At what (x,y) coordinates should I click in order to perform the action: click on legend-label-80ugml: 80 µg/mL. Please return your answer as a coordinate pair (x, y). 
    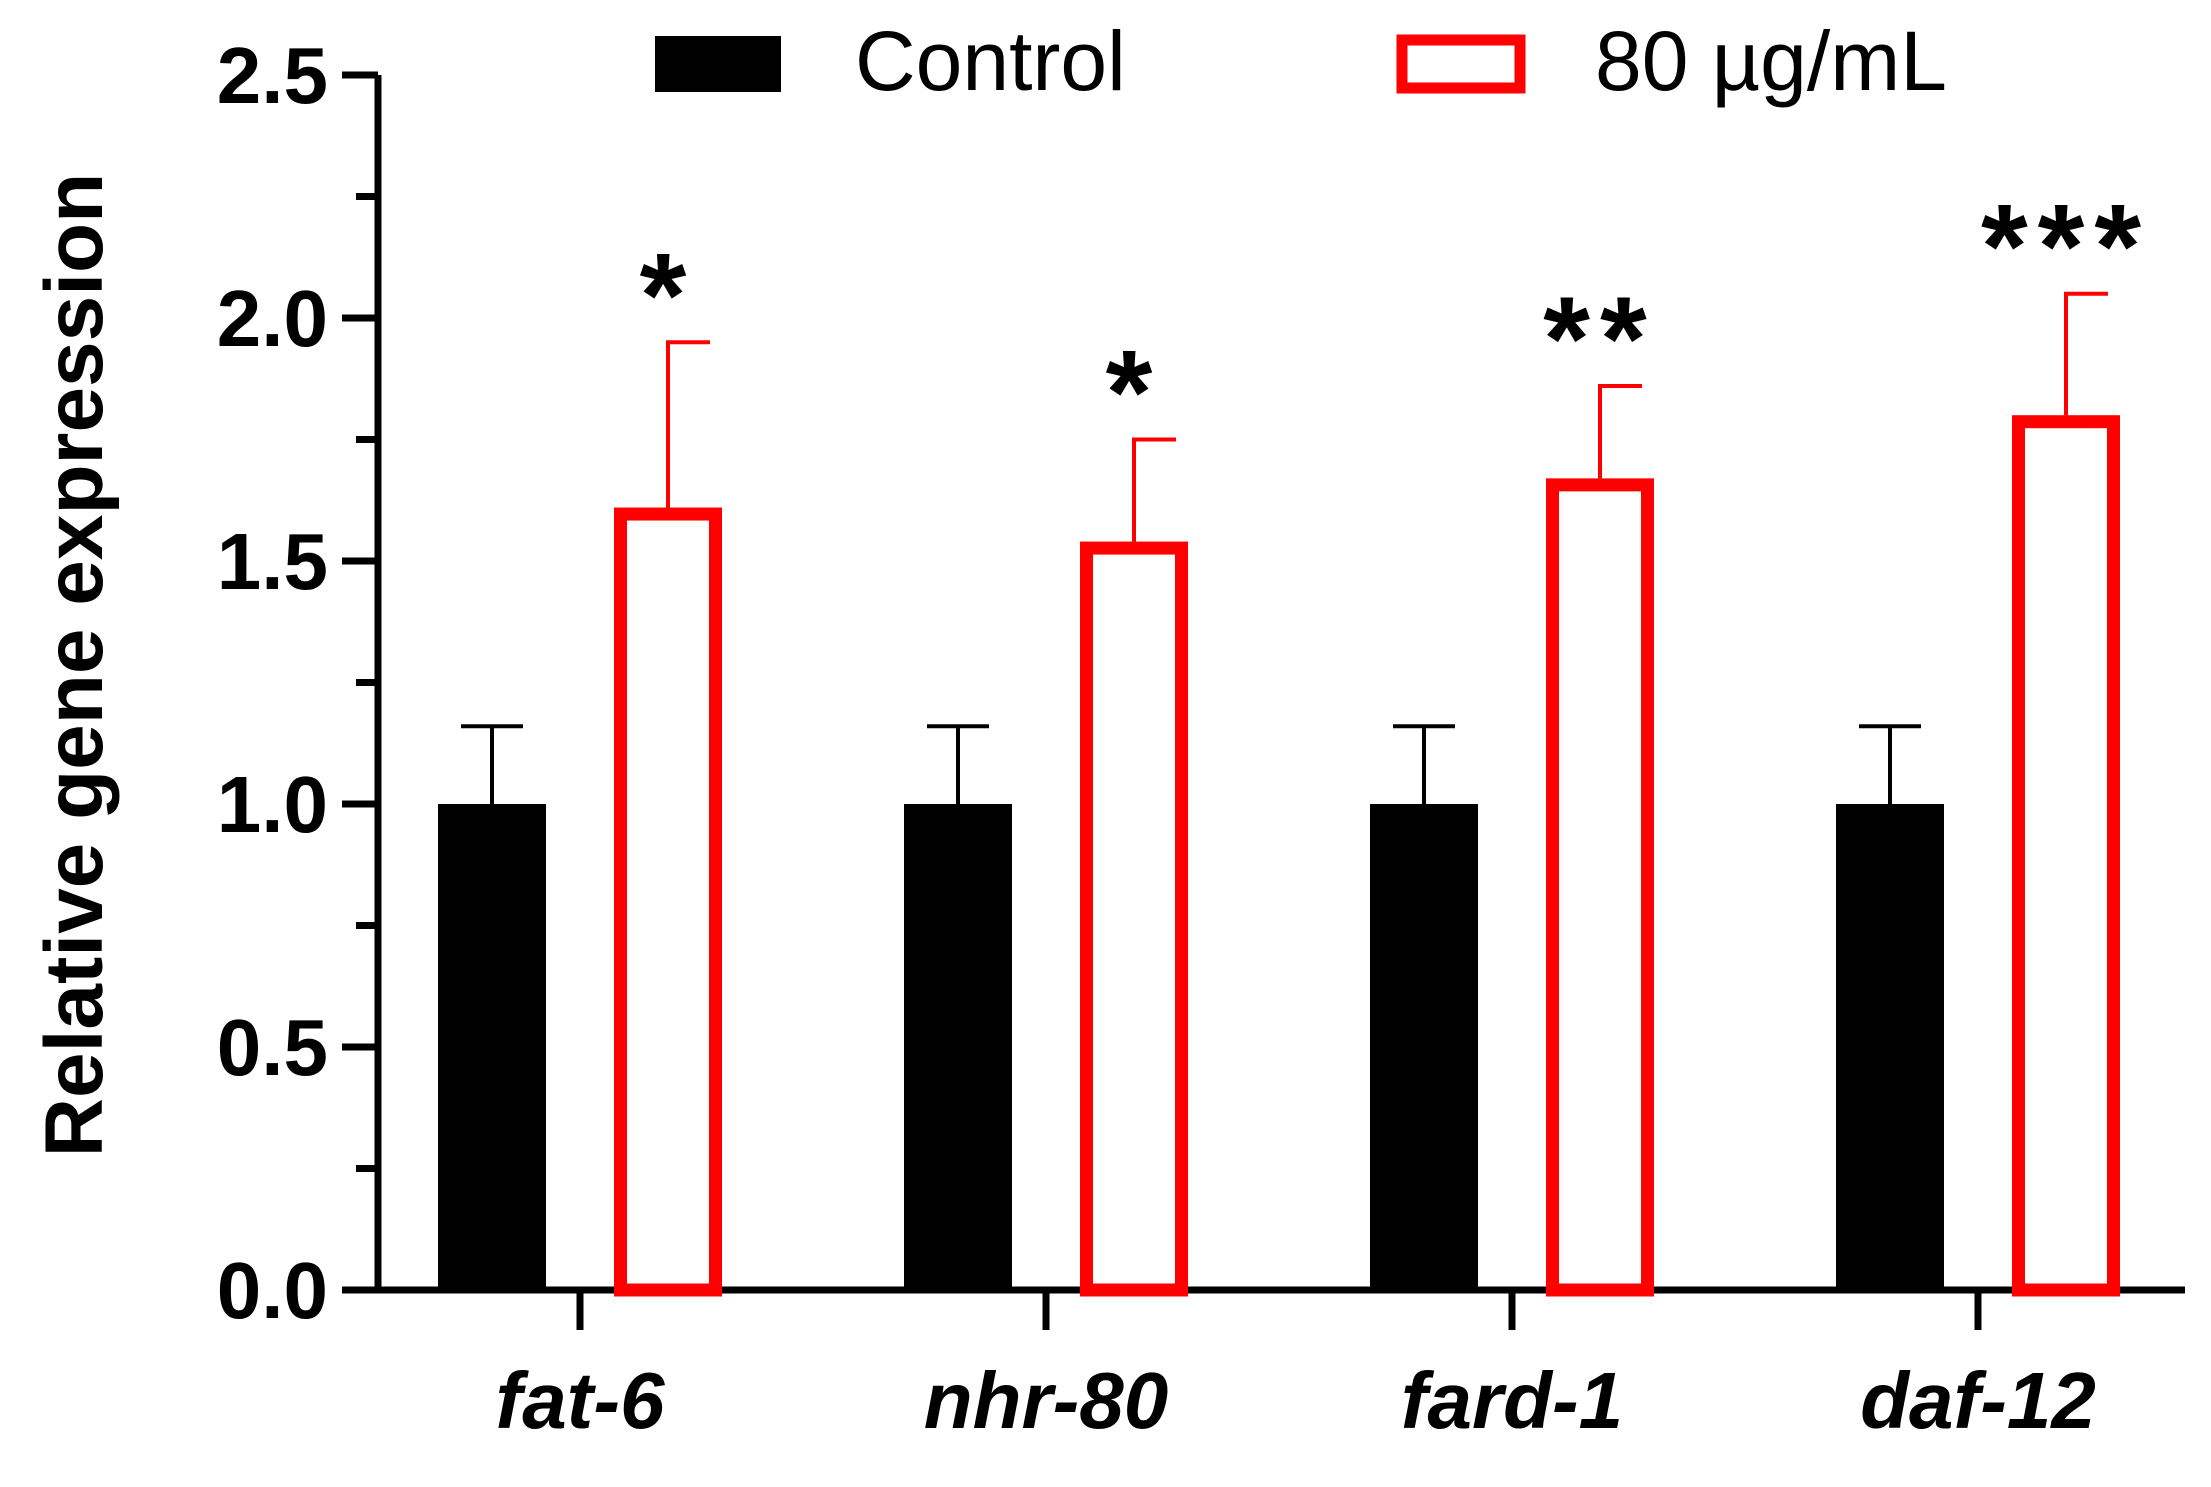
    Looking at the image, I should click on (1771, 61).